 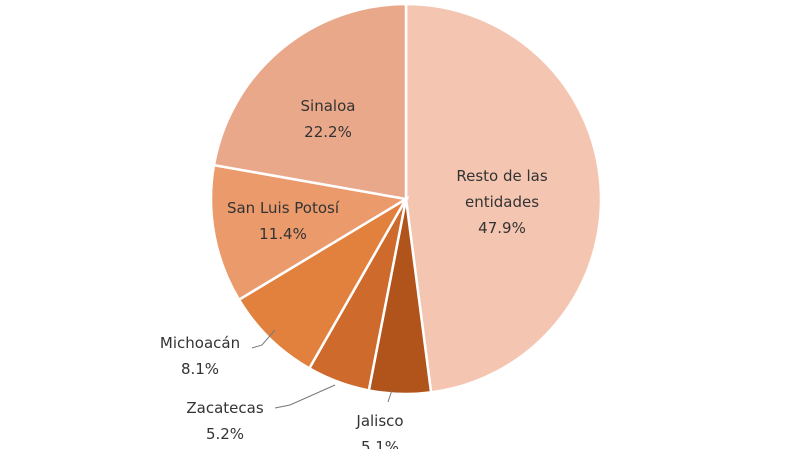 I want to click on slice-label: Zacatecas 5.2%, so click(x=225, y=421).